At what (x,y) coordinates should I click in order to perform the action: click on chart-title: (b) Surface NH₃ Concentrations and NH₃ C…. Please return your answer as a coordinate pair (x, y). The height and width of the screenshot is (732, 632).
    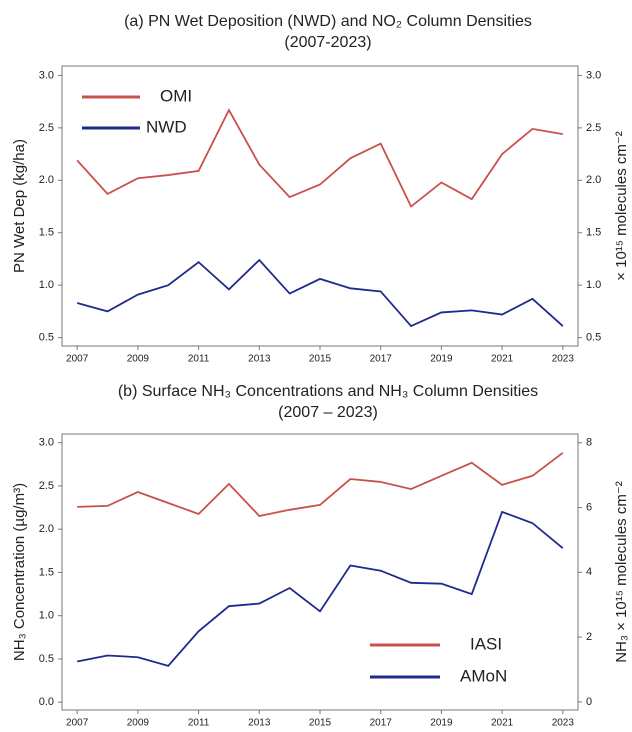
    Looking at the image, I should click on (328, 391).